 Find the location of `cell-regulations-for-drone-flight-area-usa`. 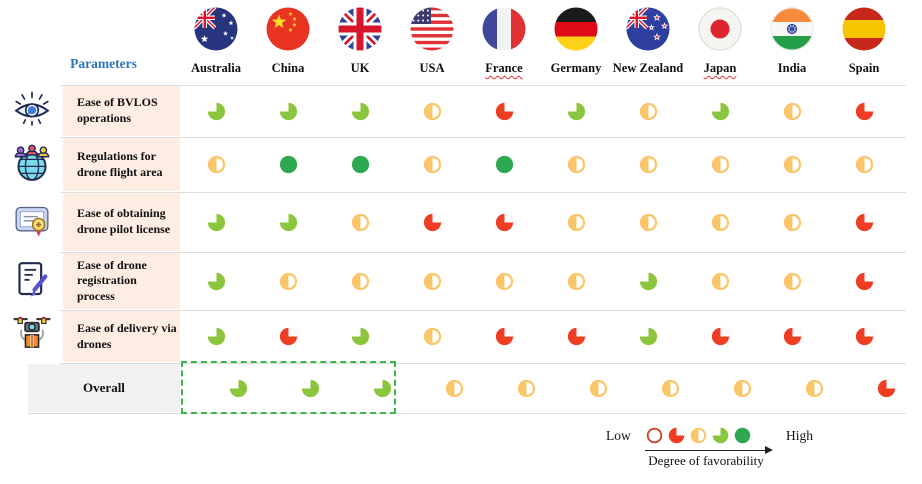

cell-regulations-for-drone-flight-area-usa is located at coordinates (432, 164).